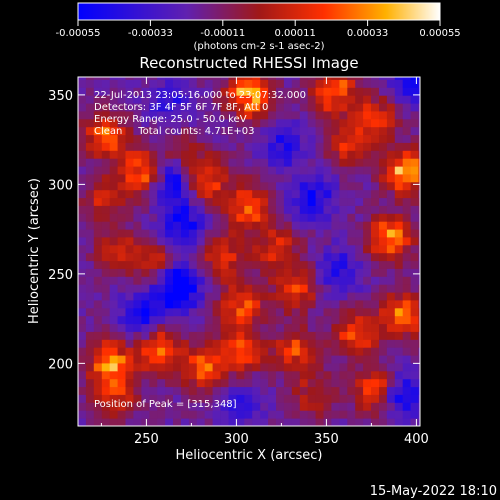 The image size is (500, 500). What do you see at coordinates (222, 33) in the screenshot?
I see `colorbar-tick-label: -0.00011` at bounding box center [222, 33].